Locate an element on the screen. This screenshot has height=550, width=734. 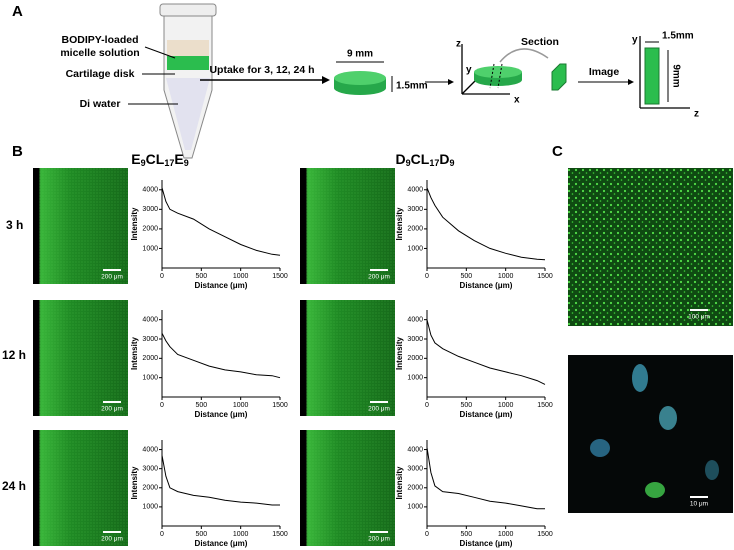
row-label: 3 h is located at coordinates (14, 225).